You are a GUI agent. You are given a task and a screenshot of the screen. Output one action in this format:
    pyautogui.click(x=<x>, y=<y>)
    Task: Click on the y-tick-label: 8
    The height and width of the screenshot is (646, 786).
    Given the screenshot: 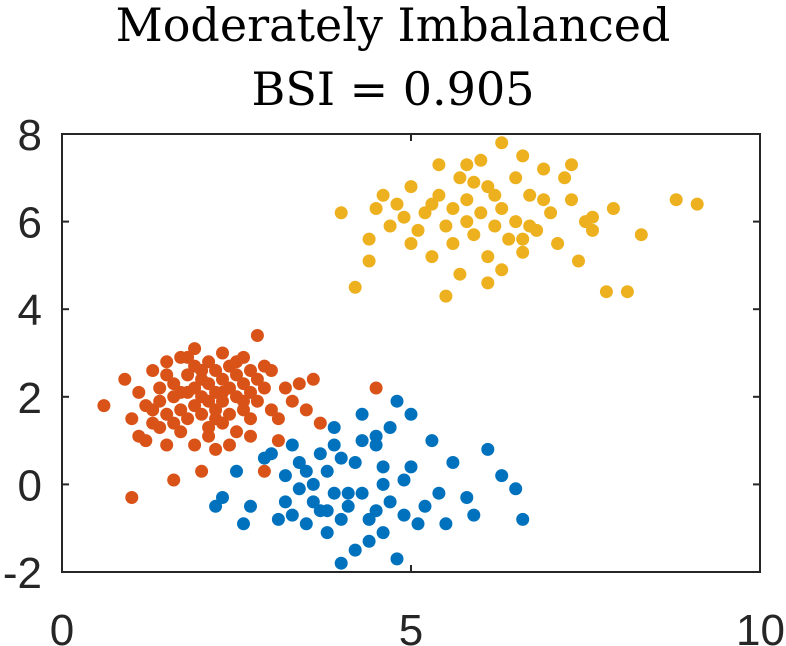 What is the action you would take?
    pyautogui.click(x=30, y=135)
    